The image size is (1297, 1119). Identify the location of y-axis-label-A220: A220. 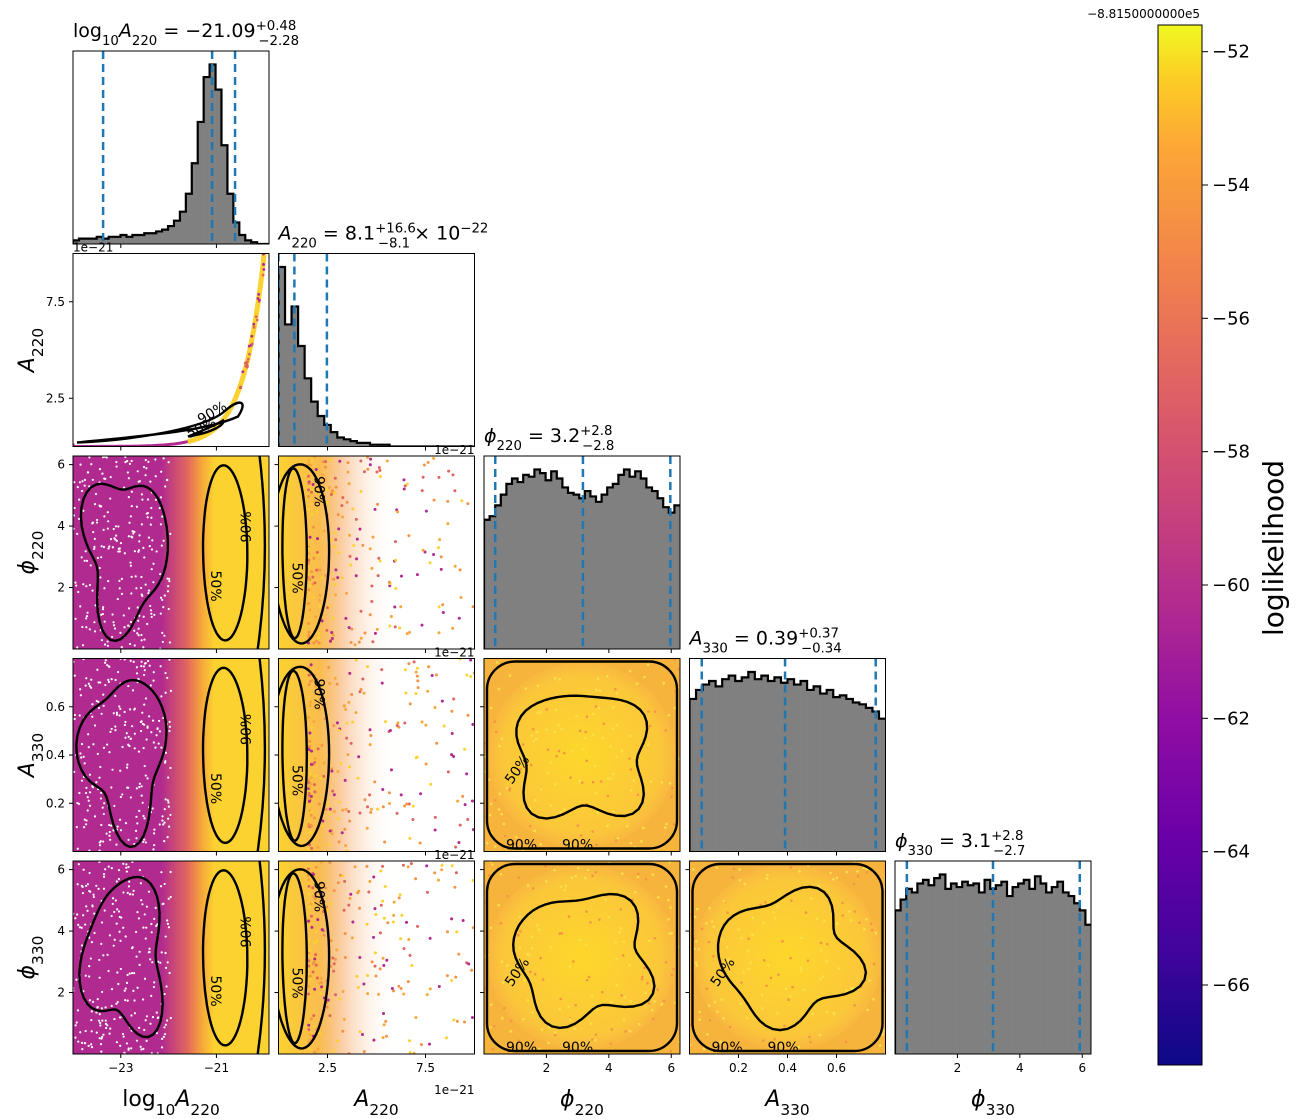
(31, 351).